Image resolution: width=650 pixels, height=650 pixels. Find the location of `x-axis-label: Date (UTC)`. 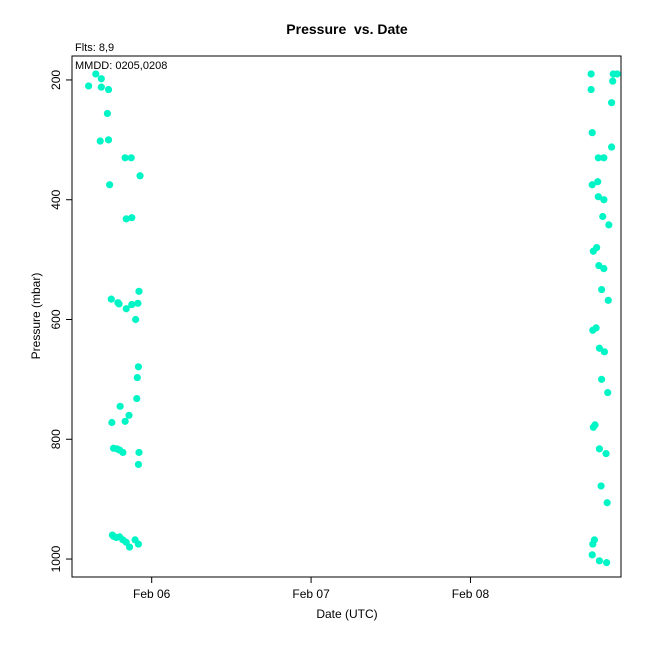

x-axis-label: Date (UTC) is located at coordinates (346, 614).